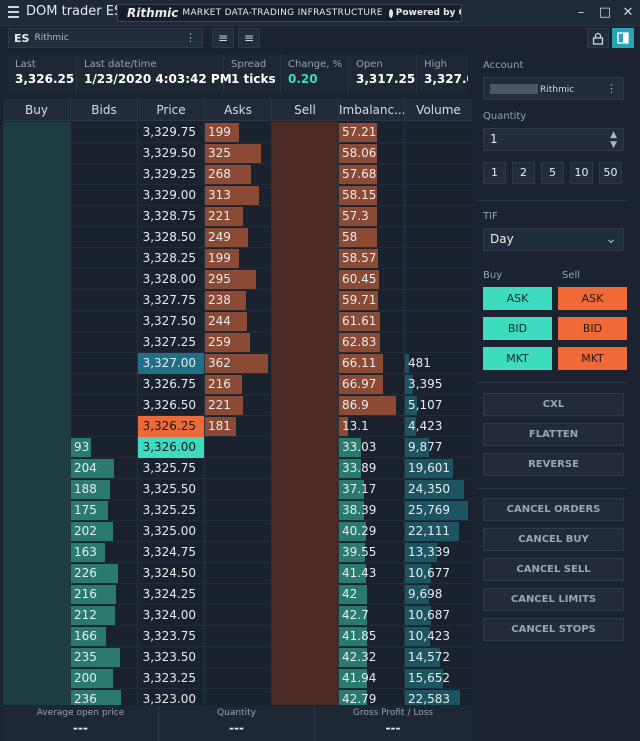  What do you see at coordinates (553, 88) in the screenshot?
I see `account-selector: Rithmic ⋮` at bounding box center [553, 88].